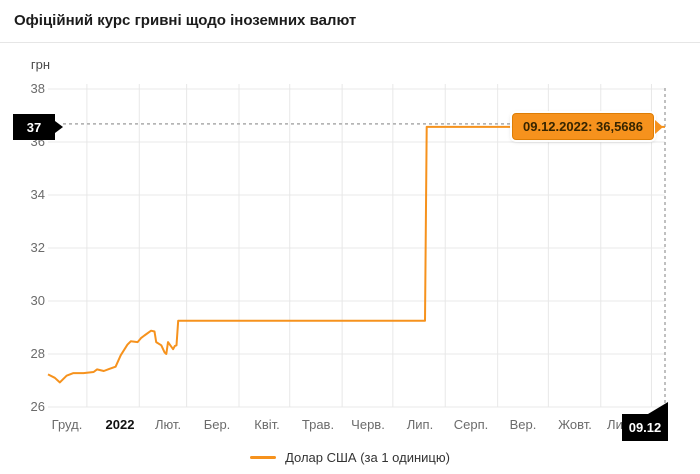 The height and width of the screenshot is (474, 700). I want to click on y-tick-34: 34, so click(37, 194).